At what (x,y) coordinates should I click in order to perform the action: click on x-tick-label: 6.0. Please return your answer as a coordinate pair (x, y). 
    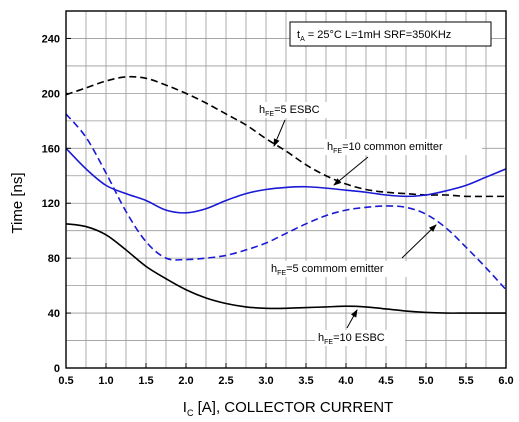
    Looking at the image, I should click on (505, 381).